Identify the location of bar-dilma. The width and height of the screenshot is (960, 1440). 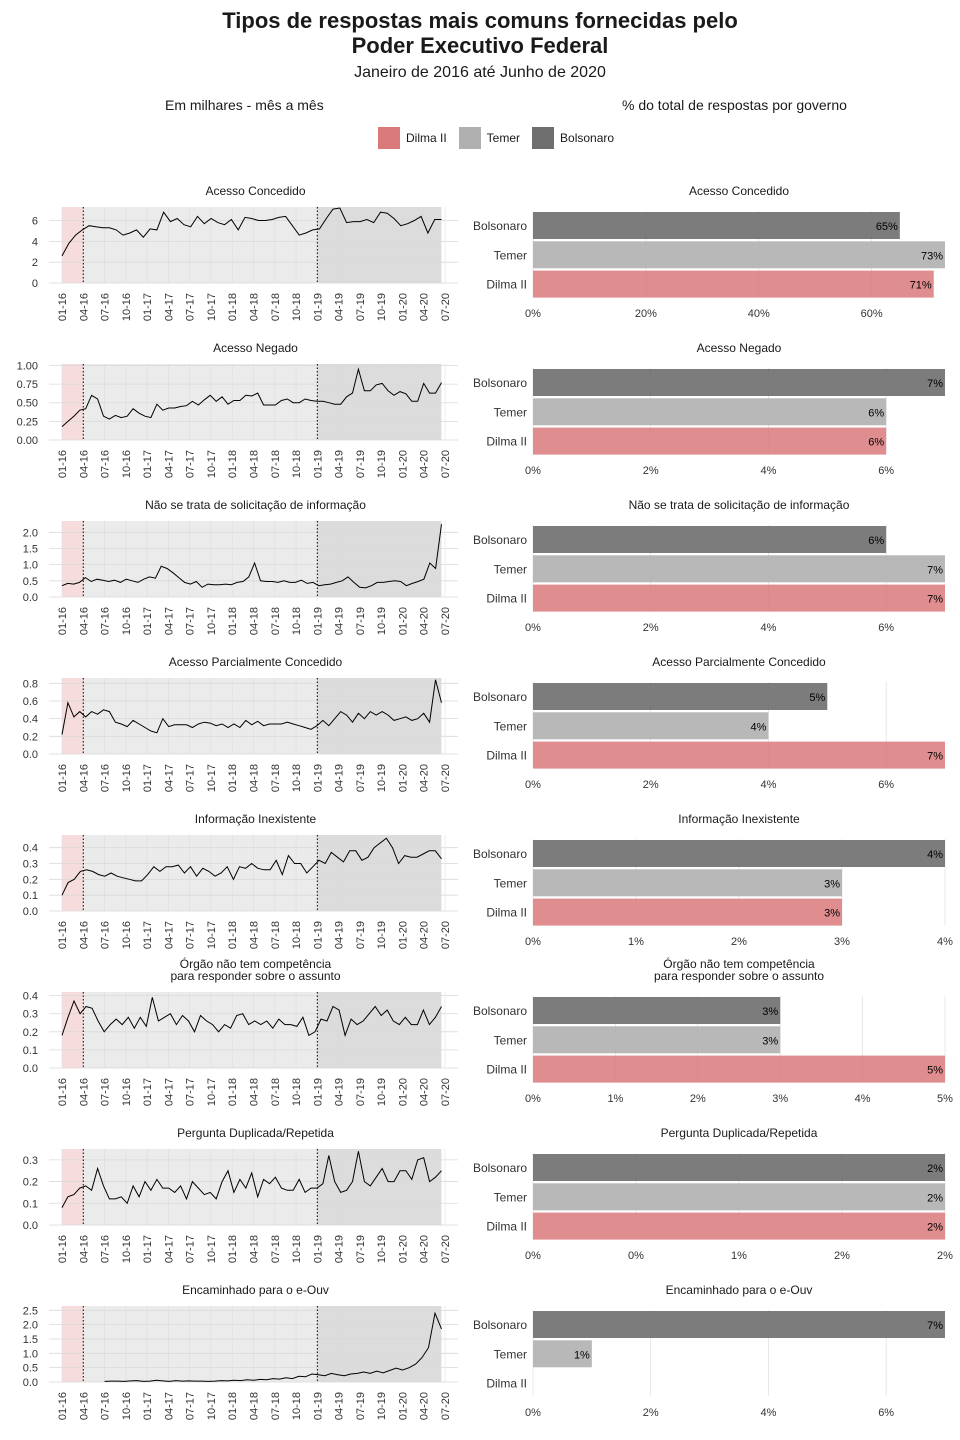
(739, 755).